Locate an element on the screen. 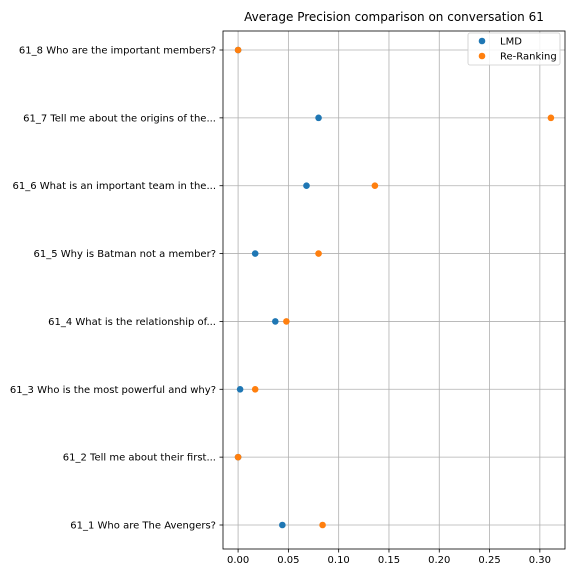  legend: LMD Re-Ranking is located at coordinates (514, 49).